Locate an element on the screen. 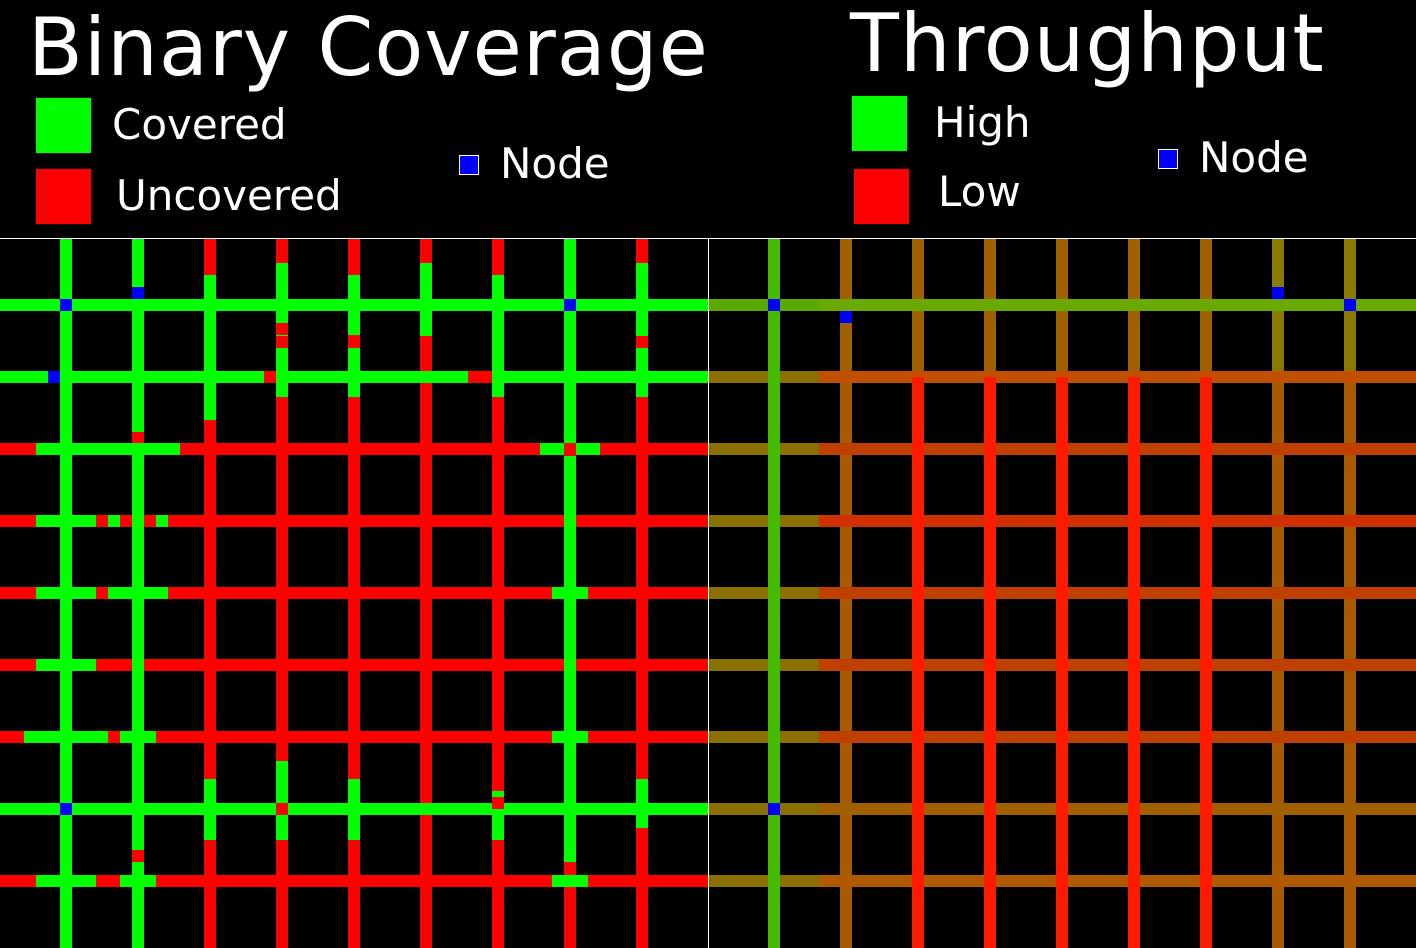 The height and width of the screenshot is (948, 1416). node-swatch-right is located at coordinates (1168, 159).